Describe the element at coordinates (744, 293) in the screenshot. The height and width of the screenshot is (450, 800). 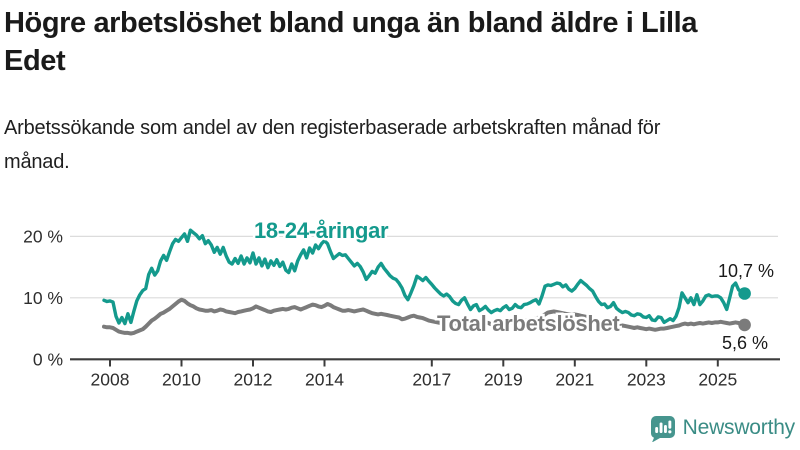
I see `series-end-dot-youth` at that location.